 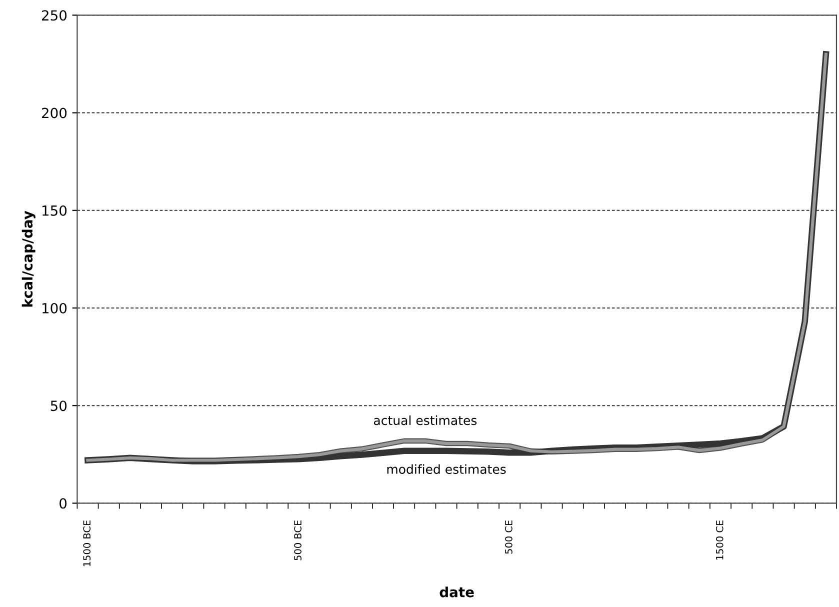 I want to click on y-tick-label: 200, so click(x=54, y=113).